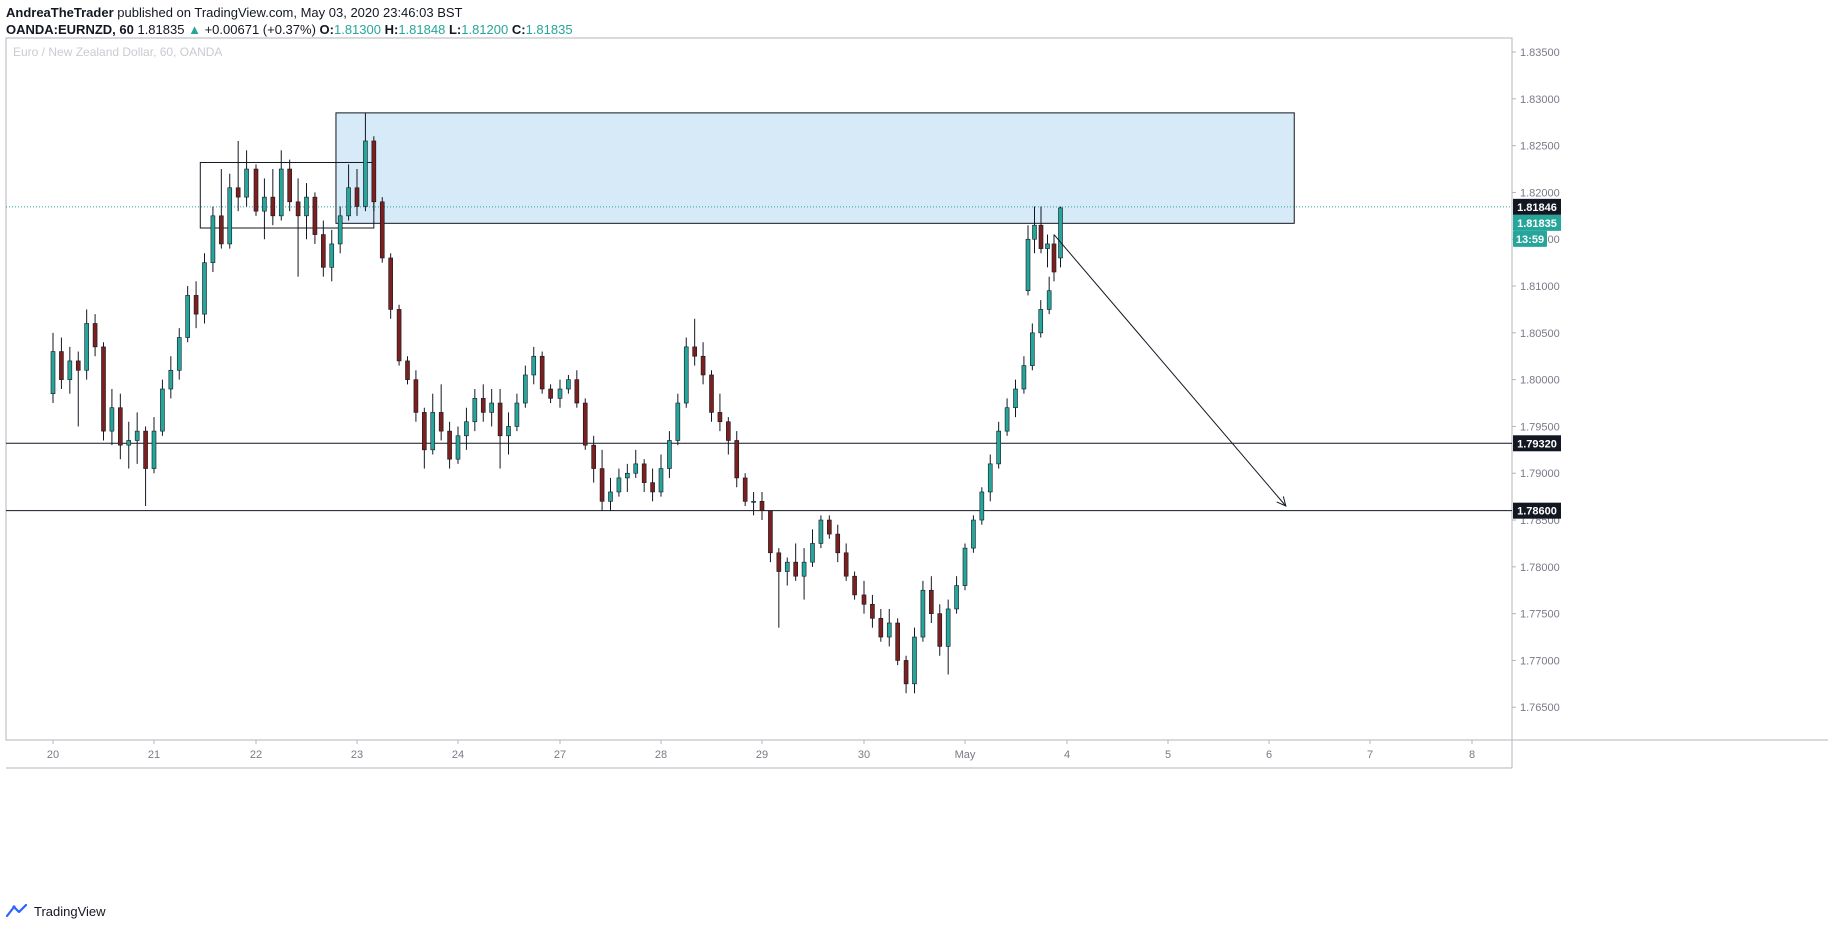  What do you see at coordinates (661, 755) in the screenshot?
I see `x-tick-label: 28` at bounding box center [661, 755].